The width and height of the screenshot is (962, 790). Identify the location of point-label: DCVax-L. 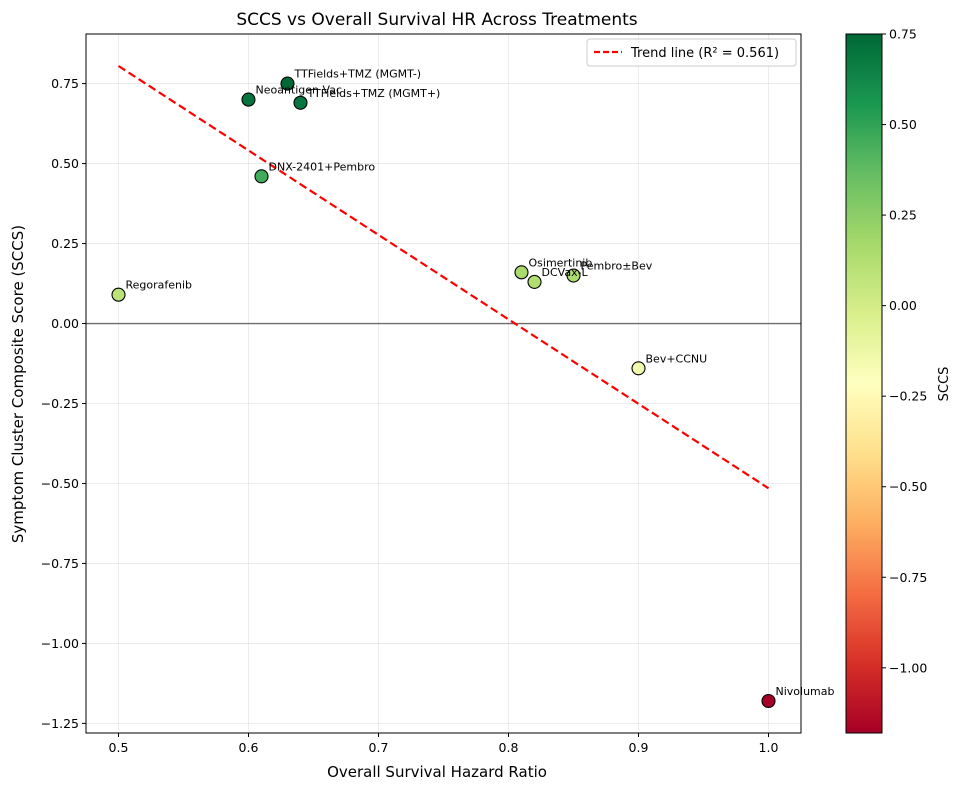
(565, 272).